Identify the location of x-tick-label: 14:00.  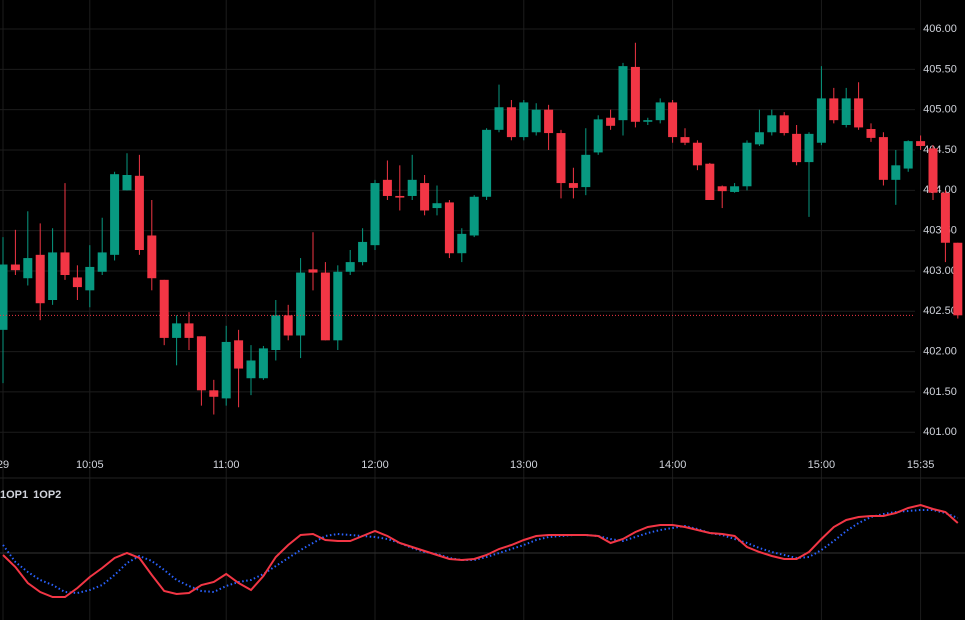
(673, 465).